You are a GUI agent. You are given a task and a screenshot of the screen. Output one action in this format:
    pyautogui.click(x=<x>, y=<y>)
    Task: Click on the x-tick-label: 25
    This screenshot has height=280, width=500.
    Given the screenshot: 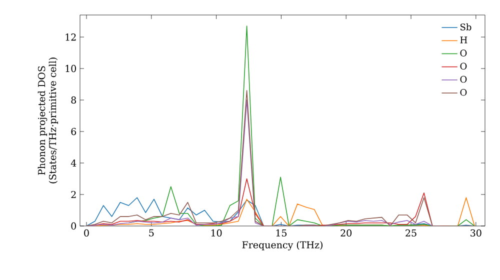 What is the action you would take?
    pyautogui.click(x=411, y=233)
    